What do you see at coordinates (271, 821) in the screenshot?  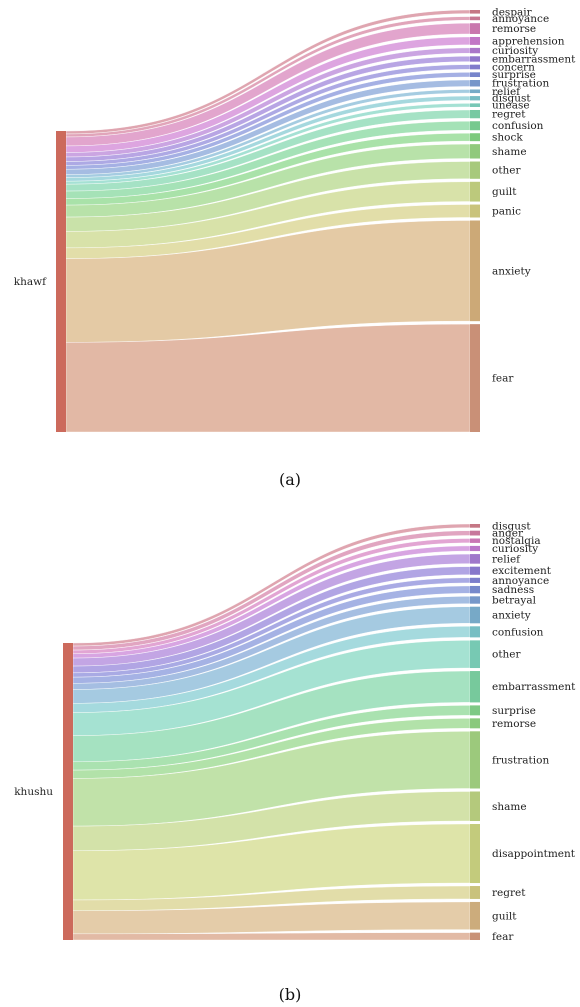 I see `flow-shame` at bounding box center [271, 821].